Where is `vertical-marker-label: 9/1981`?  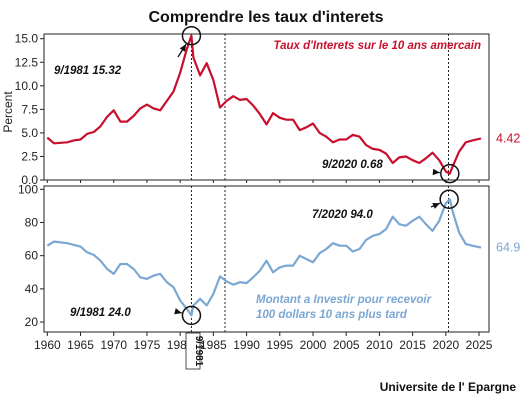 vertical-marker-label: 9/1981 is located at coordinates (194, 351).